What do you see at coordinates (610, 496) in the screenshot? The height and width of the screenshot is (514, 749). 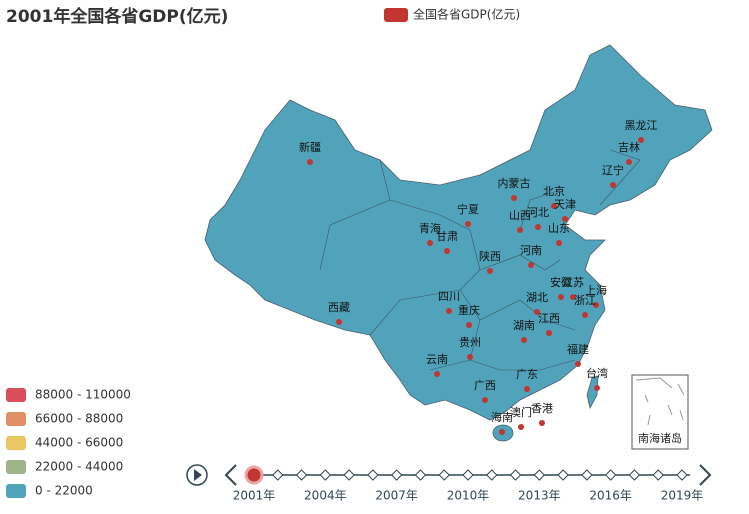 I see `timeline-label: 2016年` at bounding box center [610, 496].